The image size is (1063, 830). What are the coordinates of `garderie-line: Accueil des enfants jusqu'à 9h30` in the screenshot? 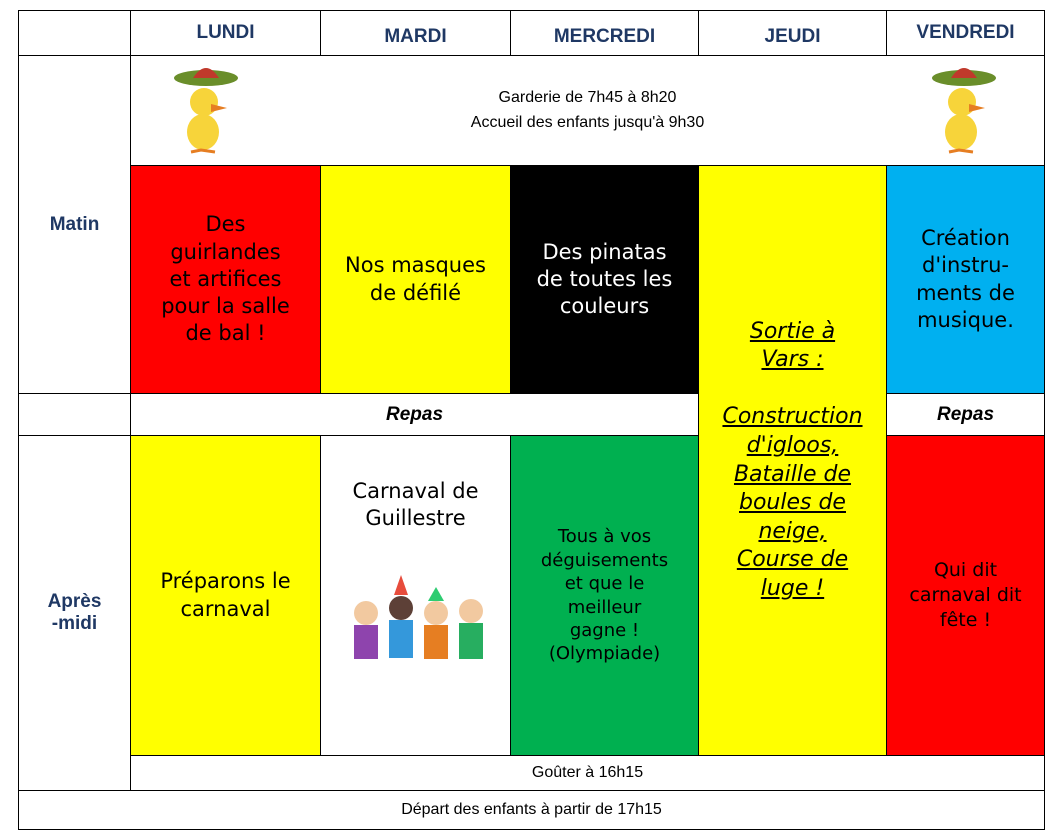 It's located at (587, 122).